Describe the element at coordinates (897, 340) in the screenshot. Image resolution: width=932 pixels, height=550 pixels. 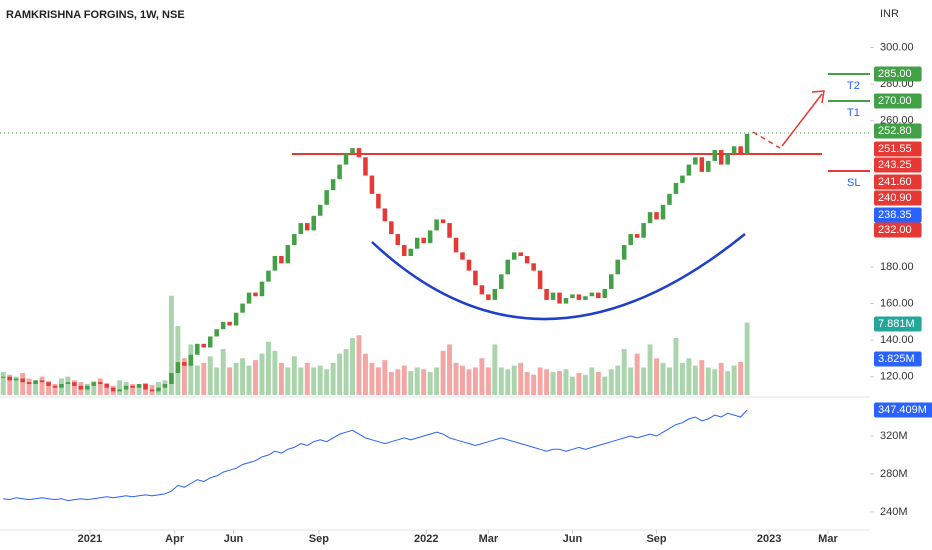
I see `y-tick-label: 140.00` at that location.